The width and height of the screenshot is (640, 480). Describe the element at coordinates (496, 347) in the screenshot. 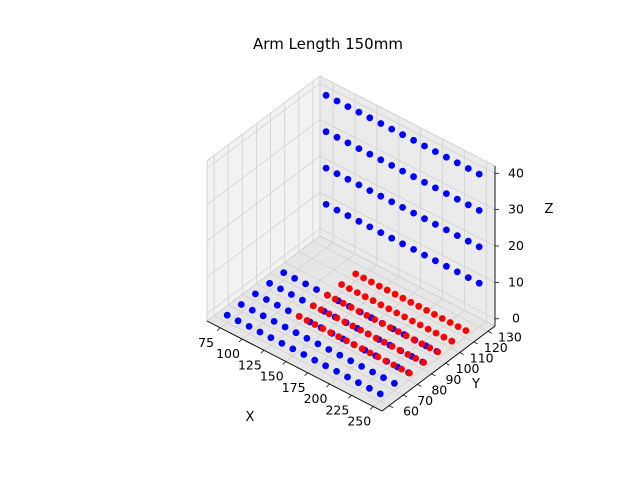

I see `y-tick-label: 120` at that location.